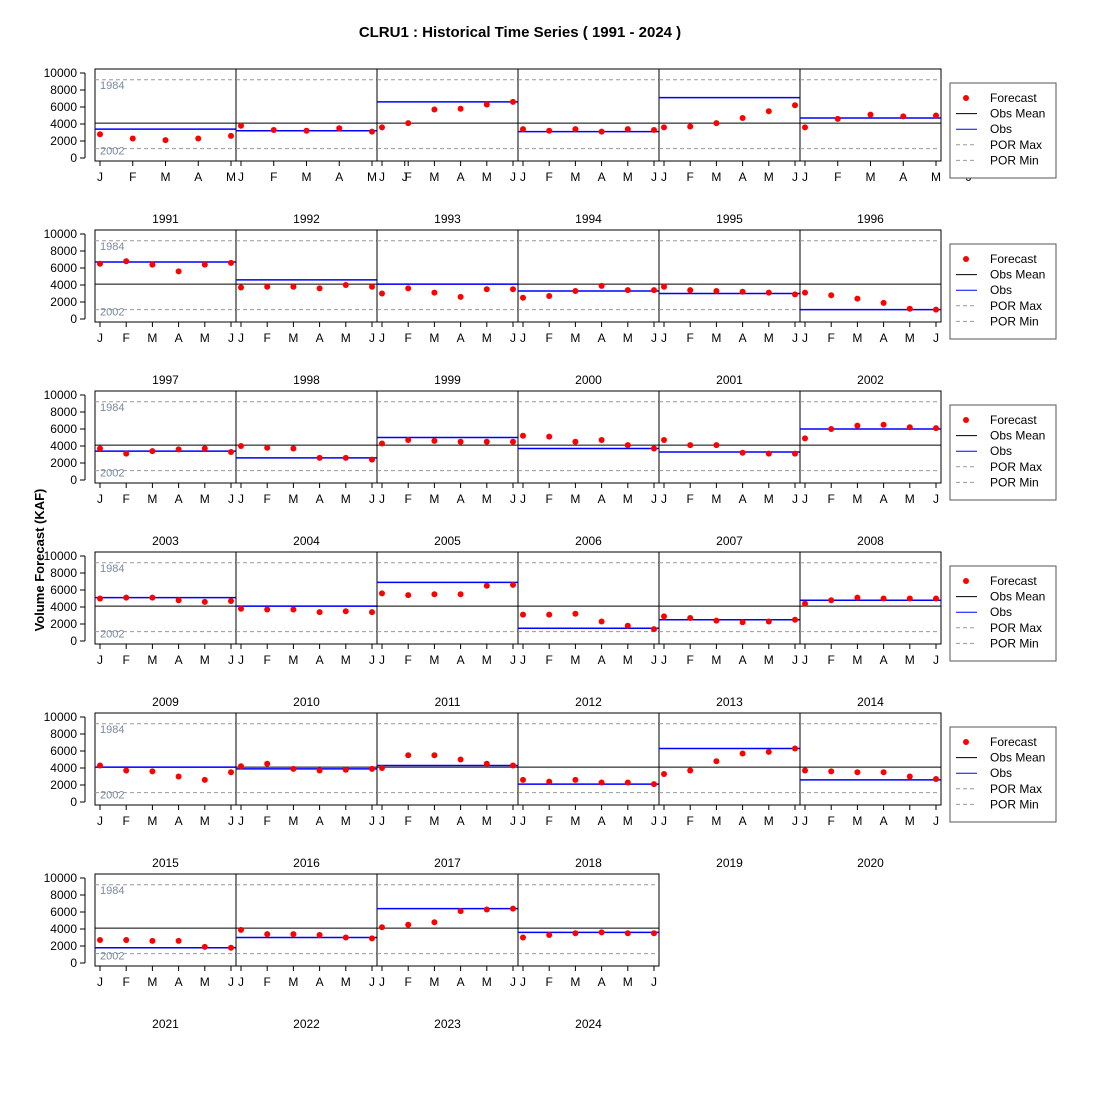 The image size is (1100, 1100). I want to click on panel-1996: JFMAMJ1996, so click(885, 147).